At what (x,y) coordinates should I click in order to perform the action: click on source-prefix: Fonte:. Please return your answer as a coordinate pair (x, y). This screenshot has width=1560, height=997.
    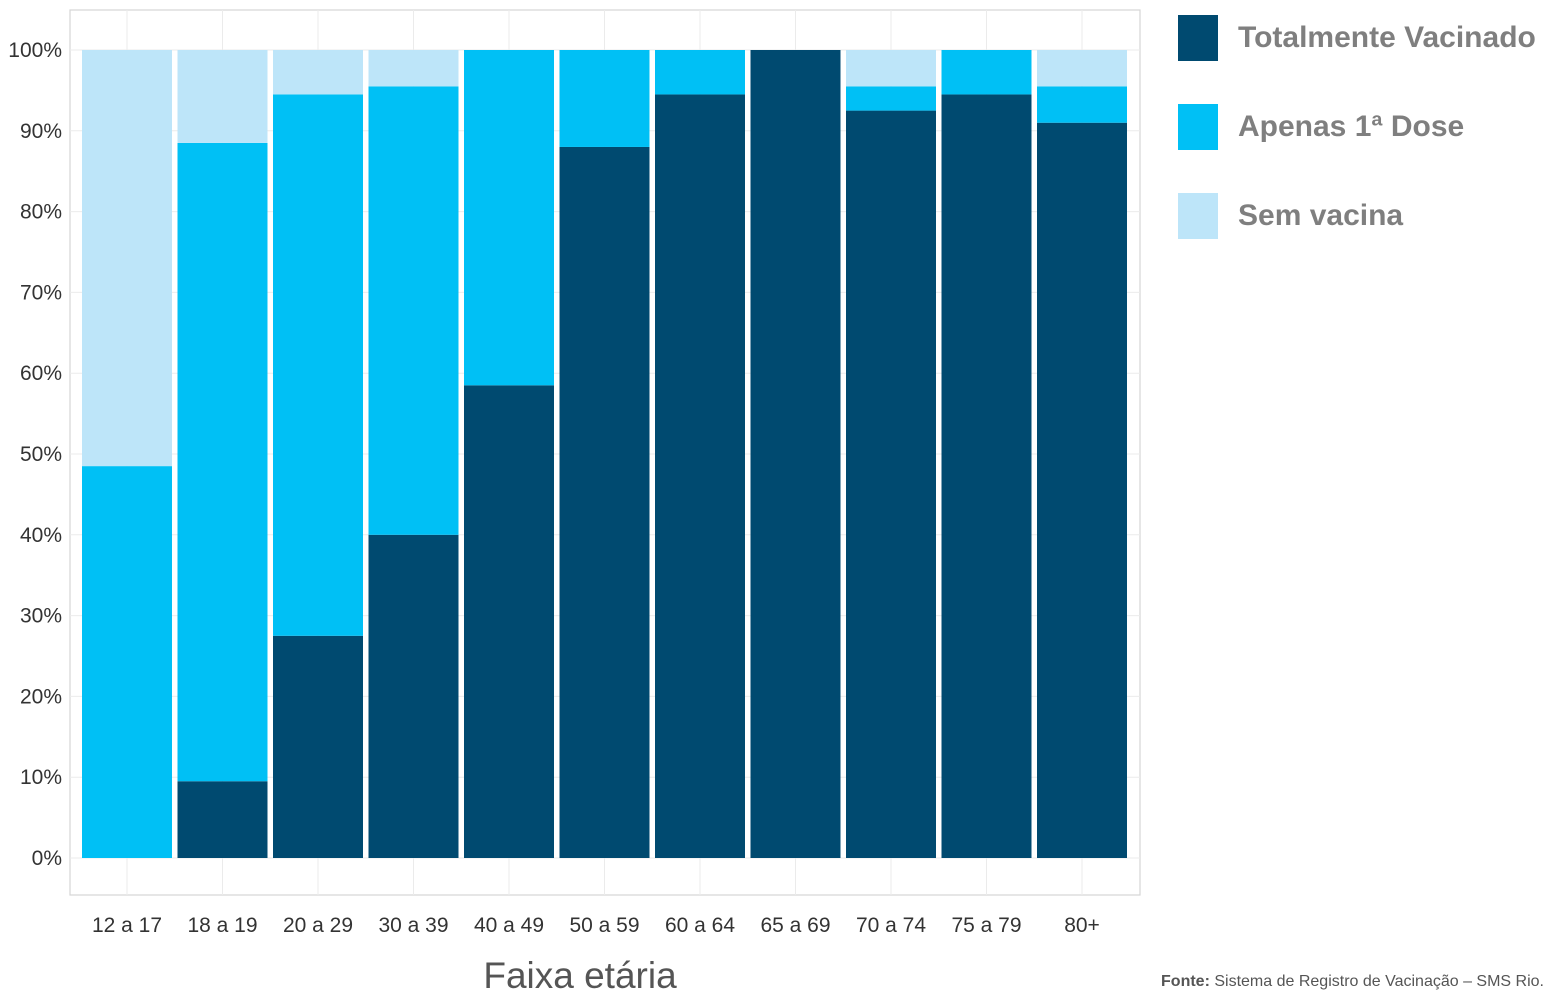
    Looking at the image, I should click on (1185, 981).